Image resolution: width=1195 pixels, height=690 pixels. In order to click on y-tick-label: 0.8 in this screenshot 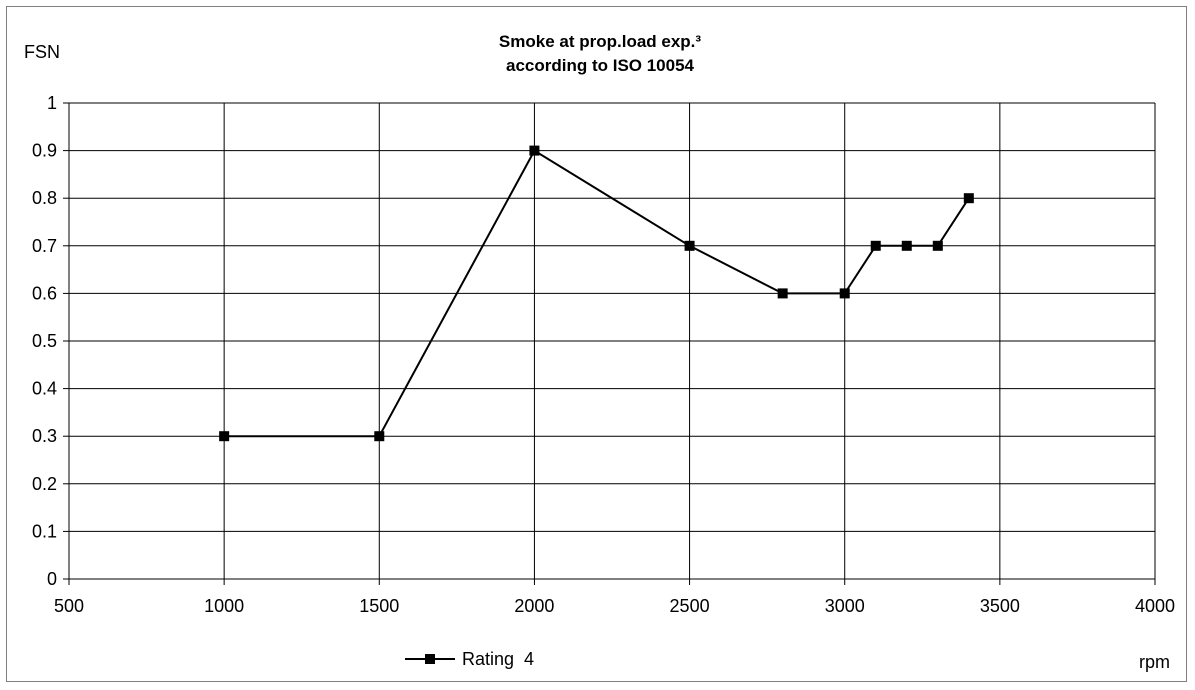, I will do `click(44, 198)`.